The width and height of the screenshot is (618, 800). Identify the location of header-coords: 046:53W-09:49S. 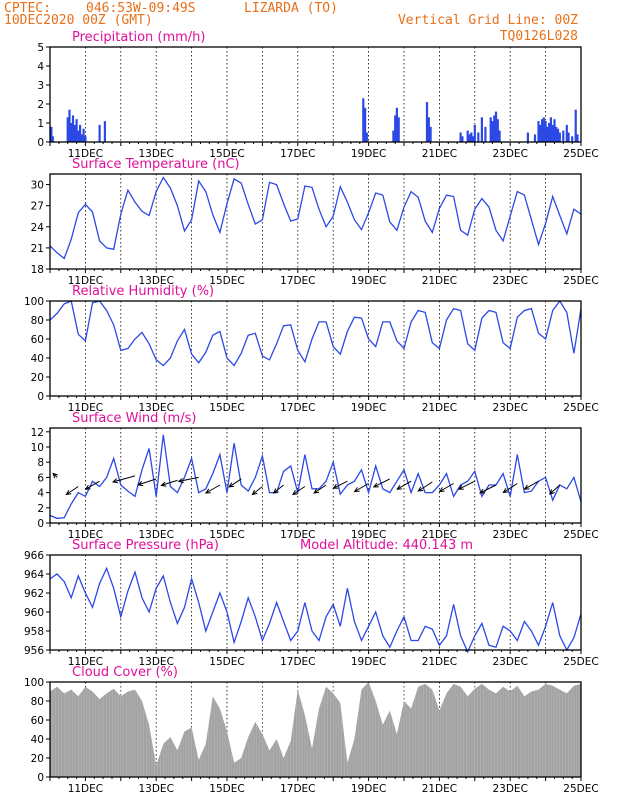
(141, 8).